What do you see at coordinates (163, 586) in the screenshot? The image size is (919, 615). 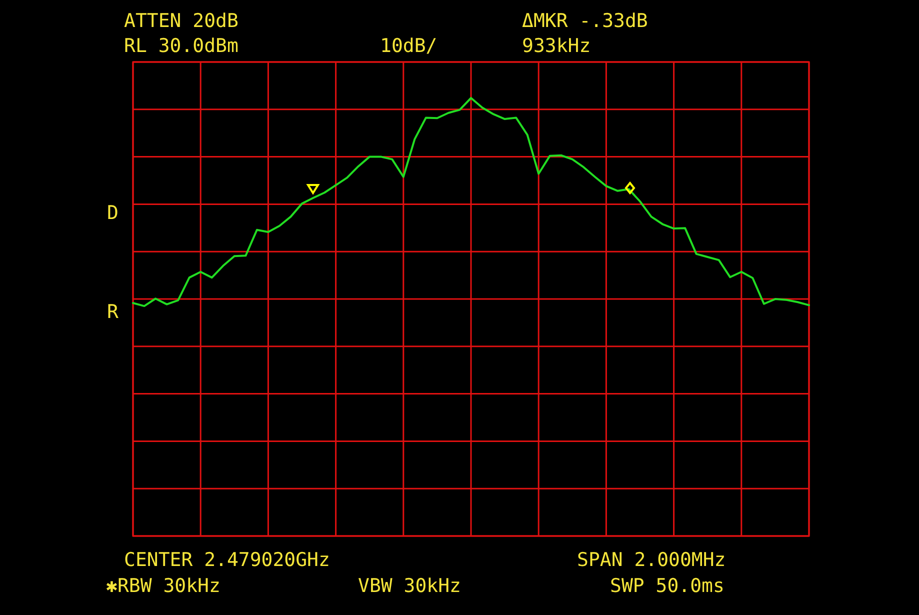 I see `text: ✱RBW 30kHz` at bounding box center [163, 586].